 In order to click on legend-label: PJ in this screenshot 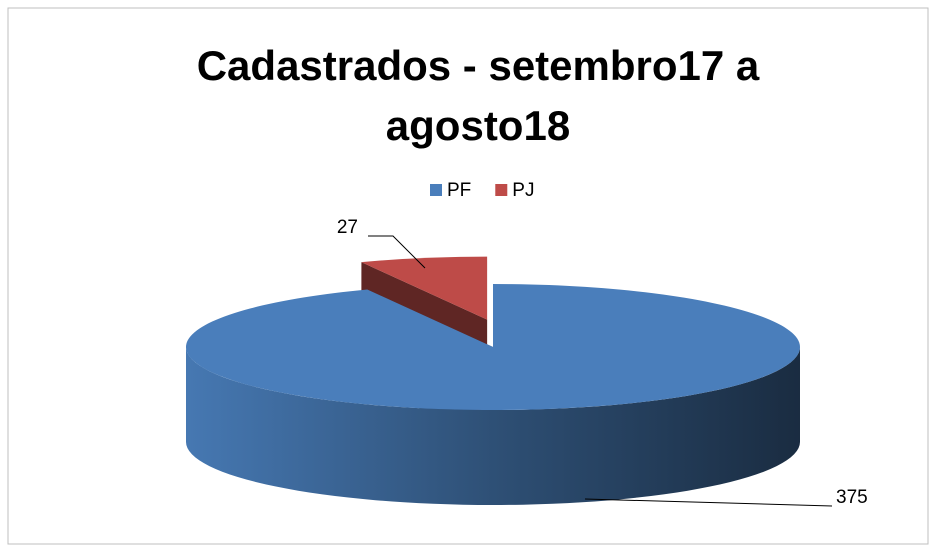, I will do `click(523, 190)`.